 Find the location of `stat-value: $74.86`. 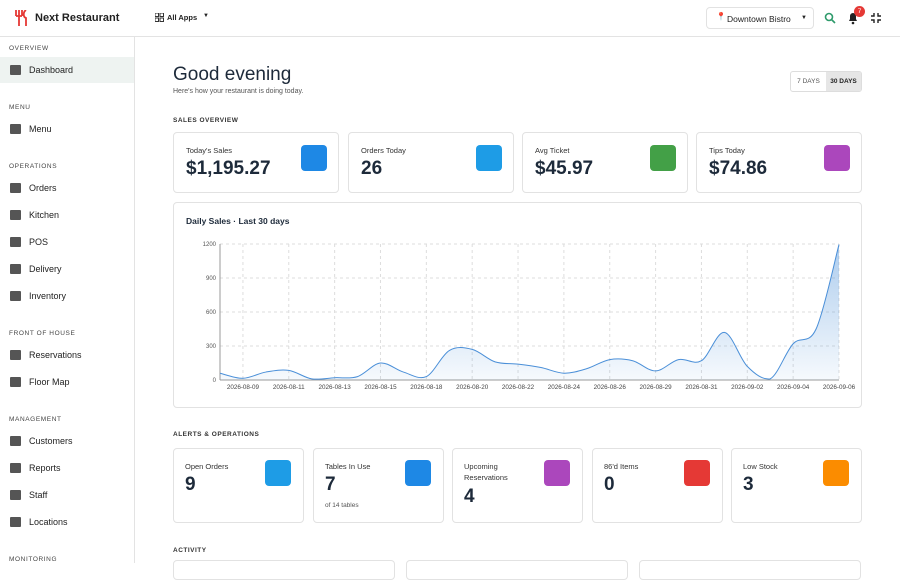

stat-value: $74.86 is located at coordinates (738, 168).